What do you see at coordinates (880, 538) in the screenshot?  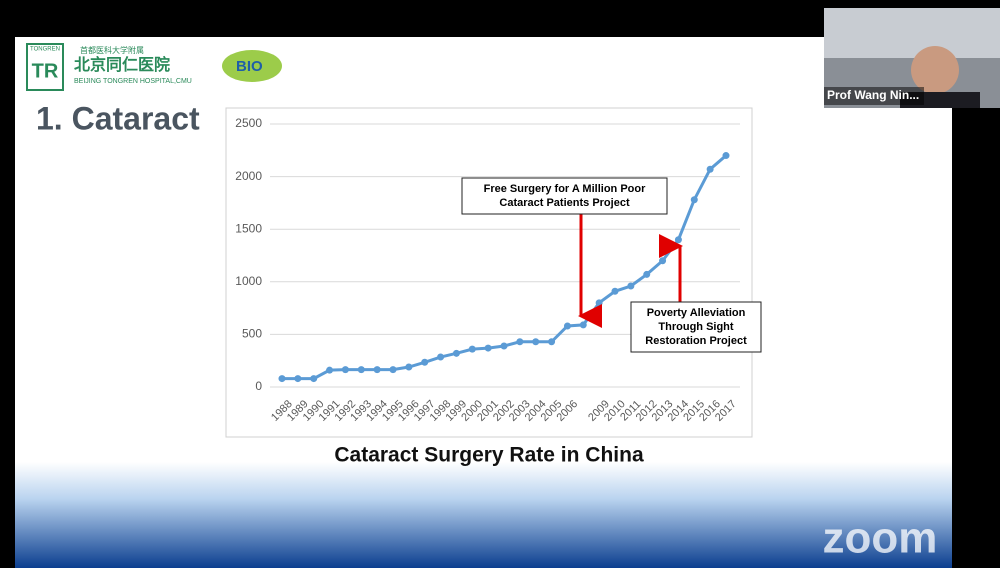 I see `zoom-watermark: zoom` at bounding box center [880, 538].